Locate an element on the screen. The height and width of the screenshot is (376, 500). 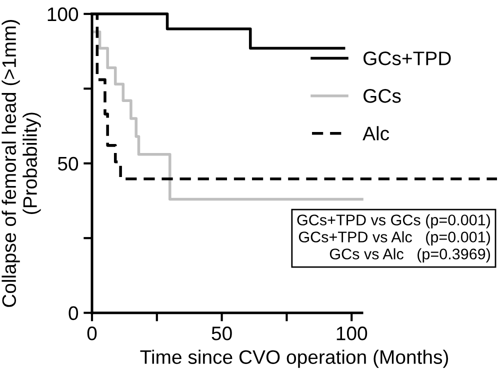
legend-label: GCs is located at coordinates (382, 96).